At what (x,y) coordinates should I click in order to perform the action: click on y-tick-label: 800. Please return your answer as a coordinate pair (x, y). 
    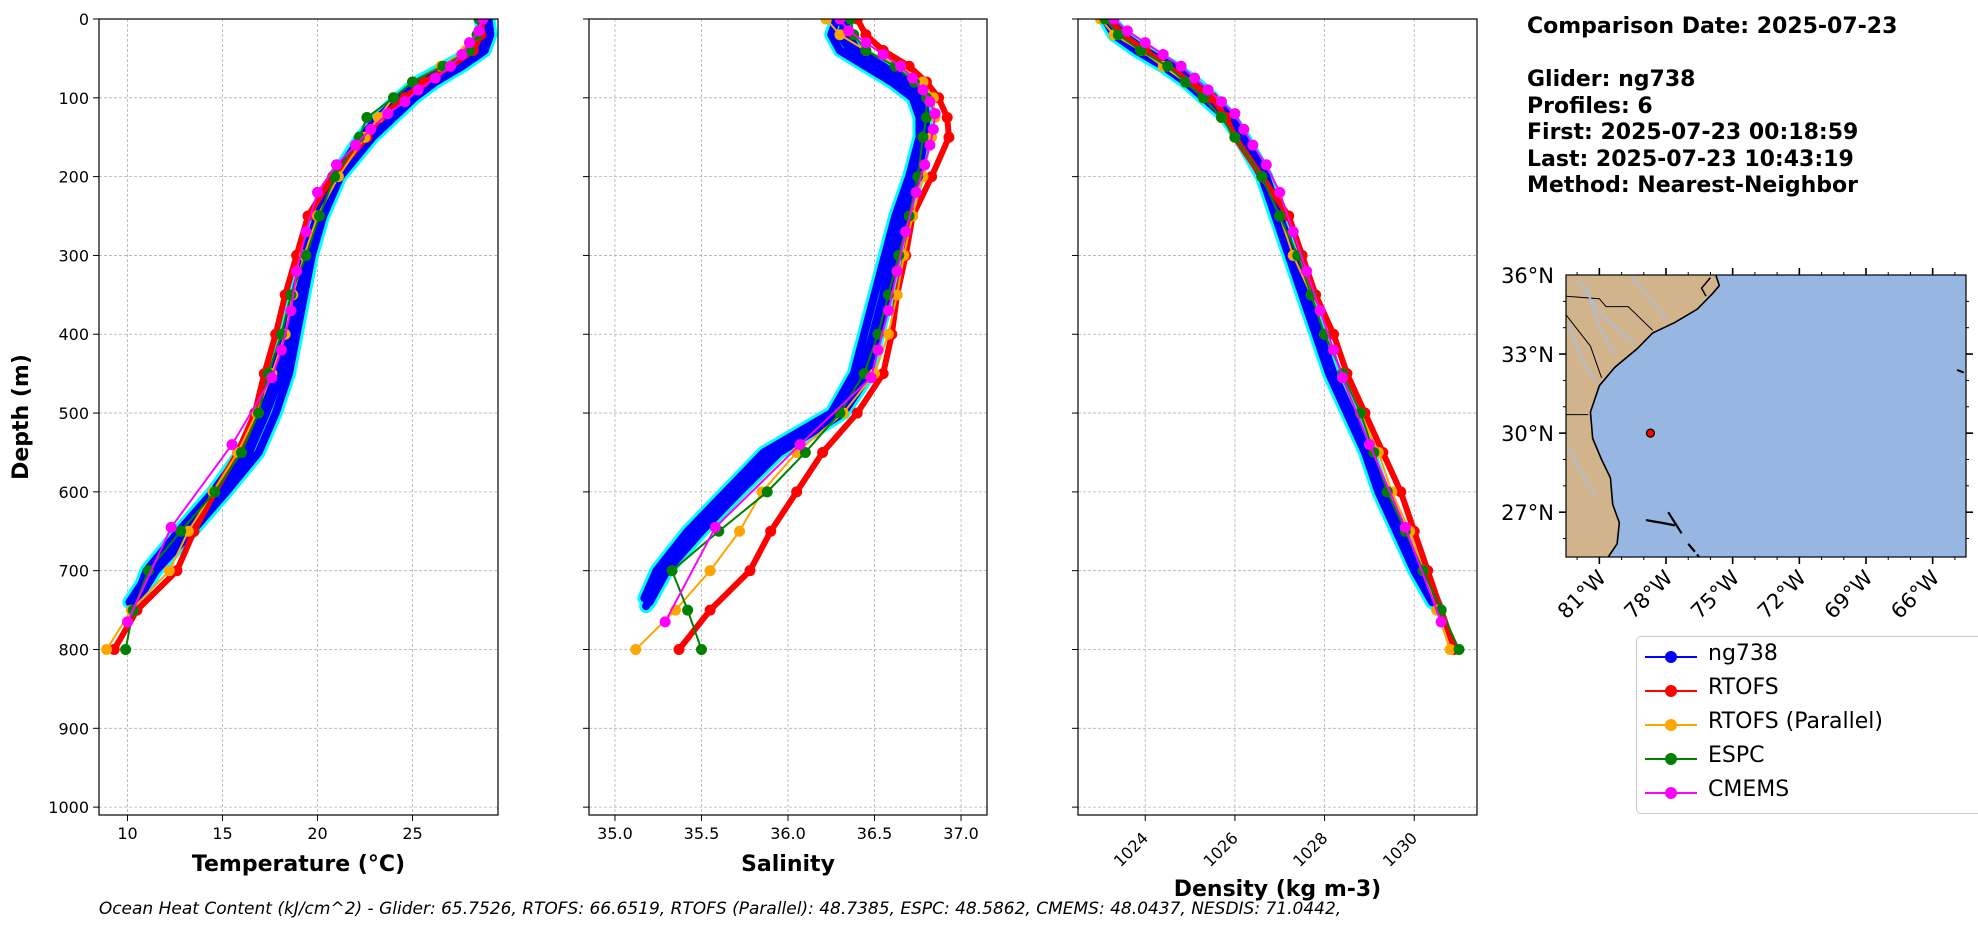
    Looking at the image, I should click on (73, 649).